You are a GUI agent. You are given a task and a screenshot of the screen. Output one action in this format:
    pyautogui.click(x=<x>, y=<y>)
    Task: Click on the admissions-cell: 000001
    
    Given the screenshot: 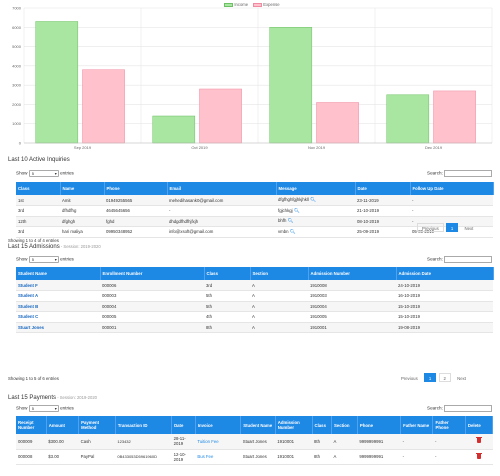 What is the action you would take?
    pyautogui.click(x=152, y=327)
    